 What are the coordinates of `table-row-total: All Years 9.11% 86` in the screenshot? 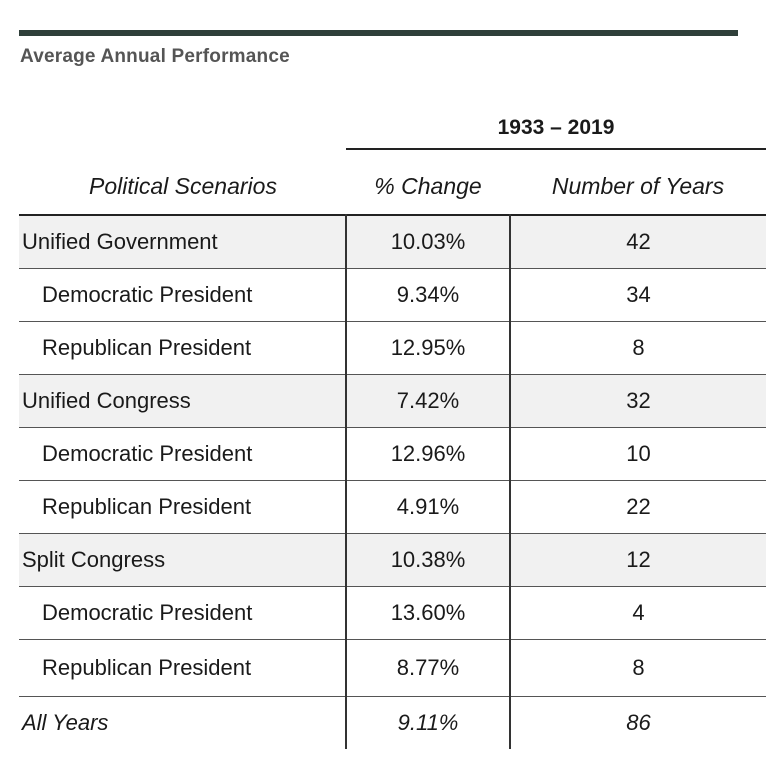 It's located at (392, 722).